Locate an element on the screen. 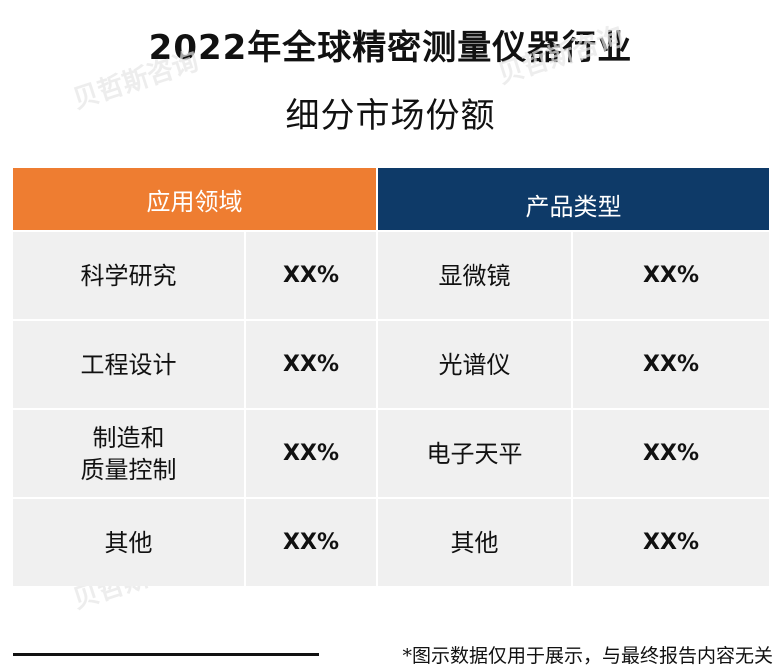 The image size is (781, 669). application-header-label: 应用领域 is located at coordinates (194, 201).